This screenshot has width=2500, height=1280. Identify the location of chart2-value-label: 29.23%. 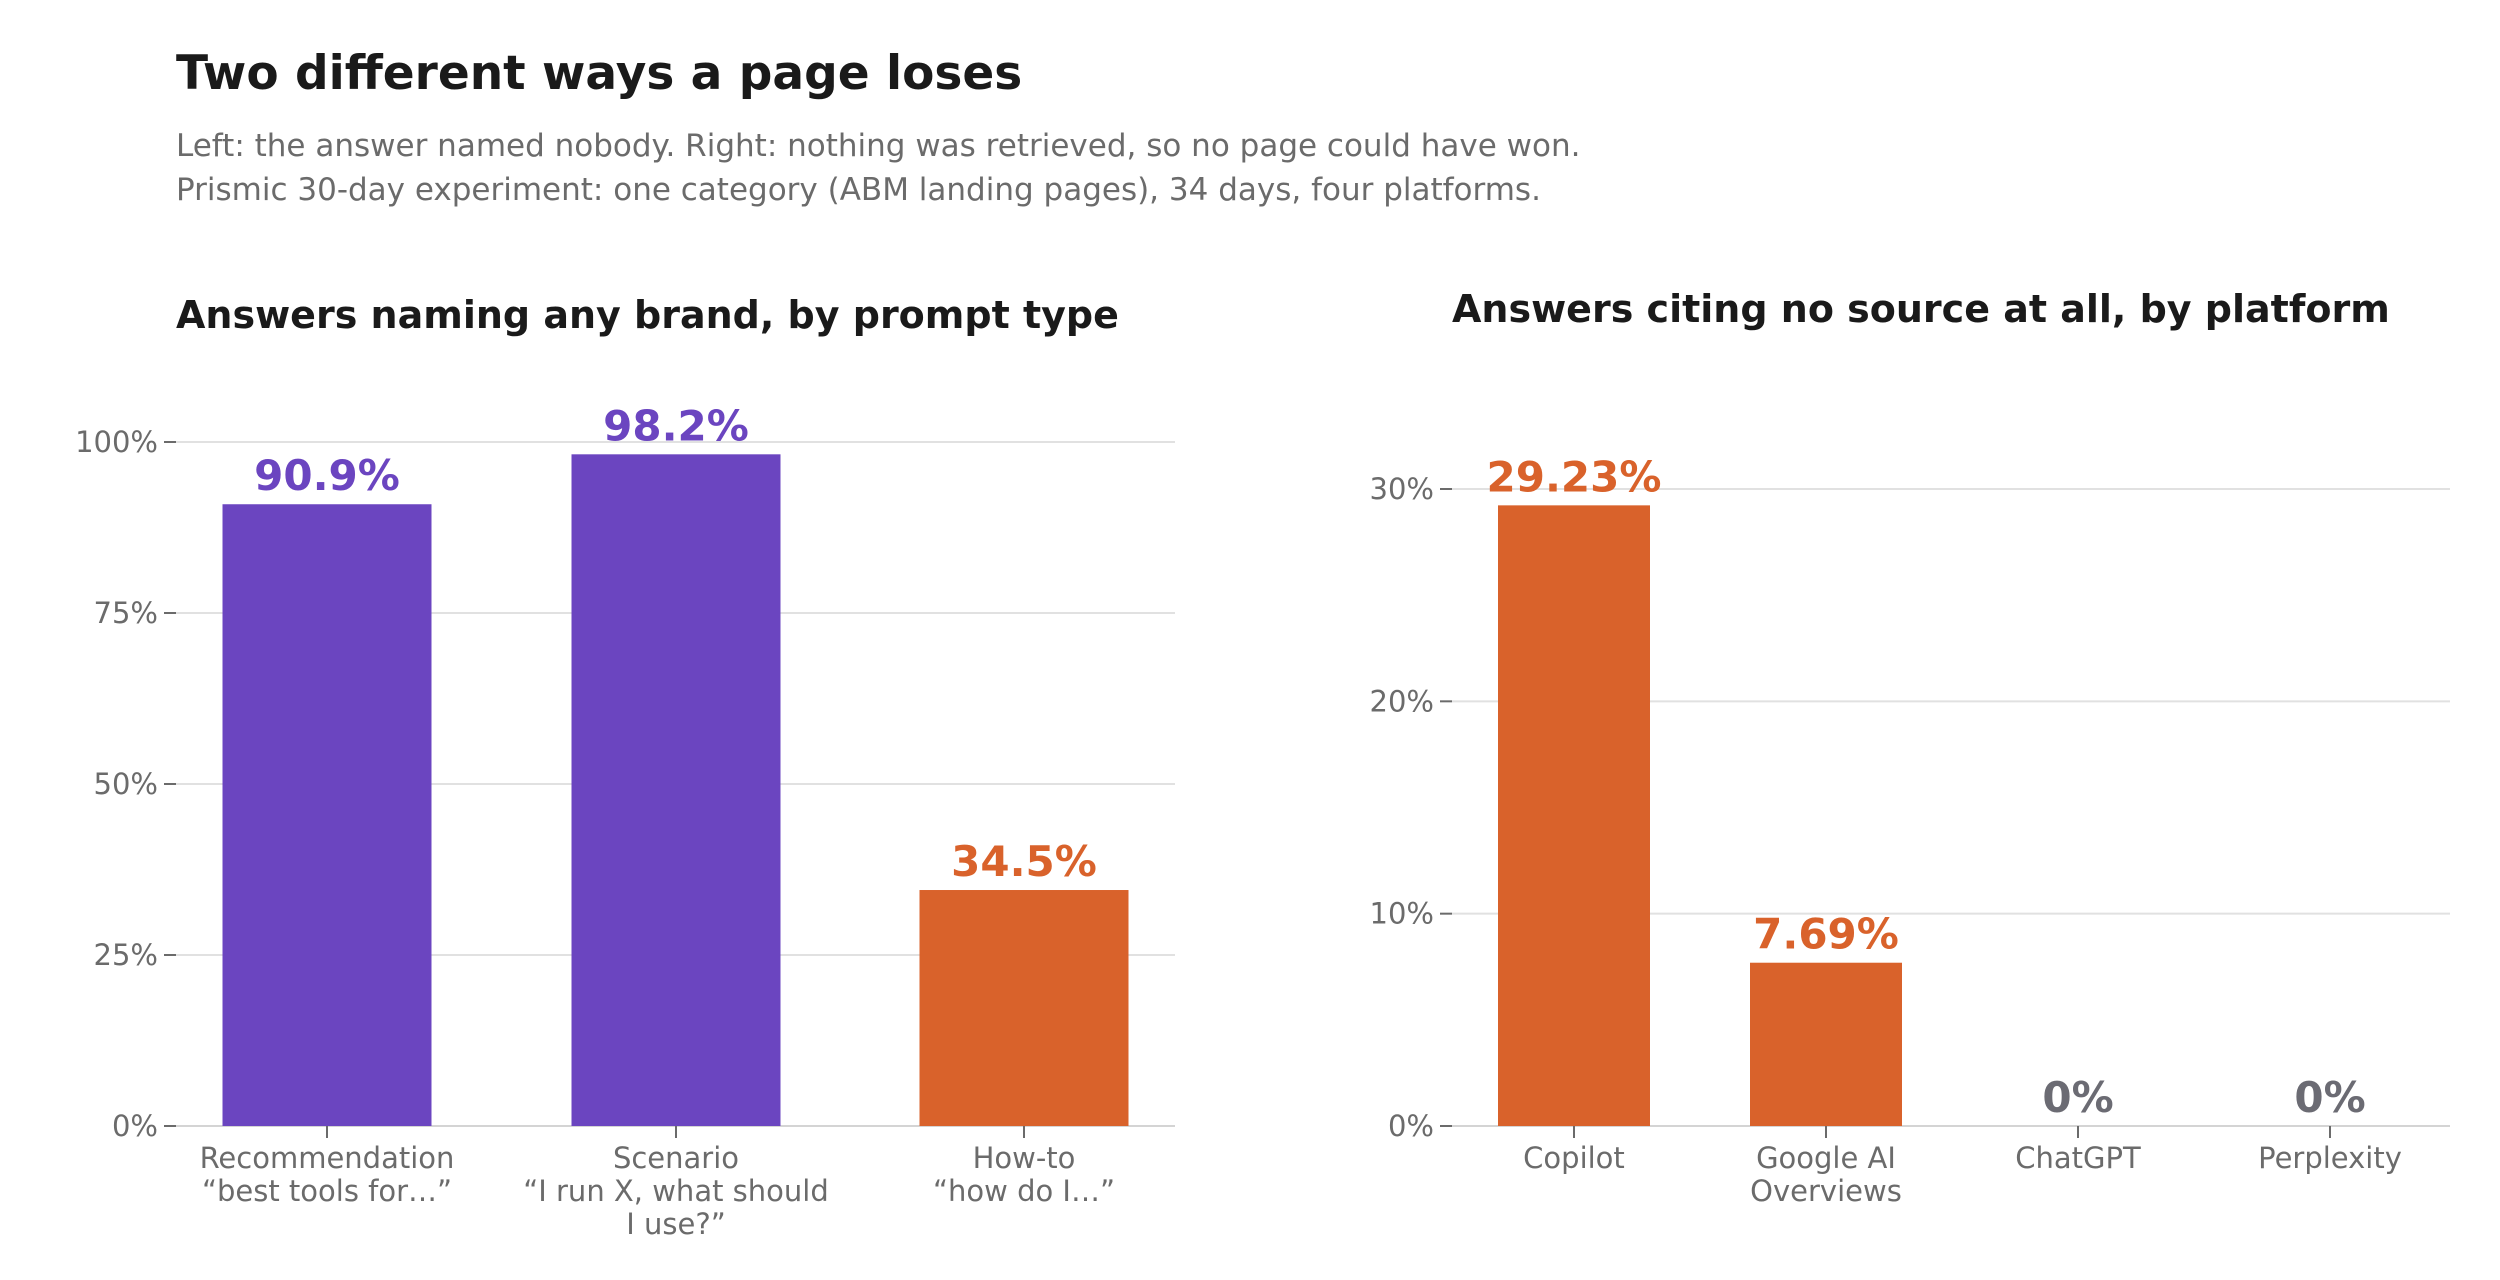
(1574, 476).